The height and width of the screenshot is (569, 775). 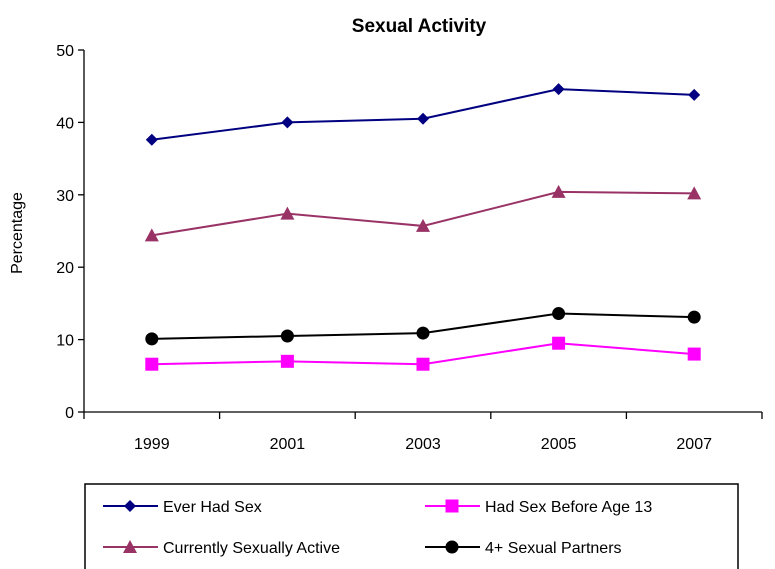 I want to click on legend-item: Currently Sexually Active, so click(x=221, y=548).